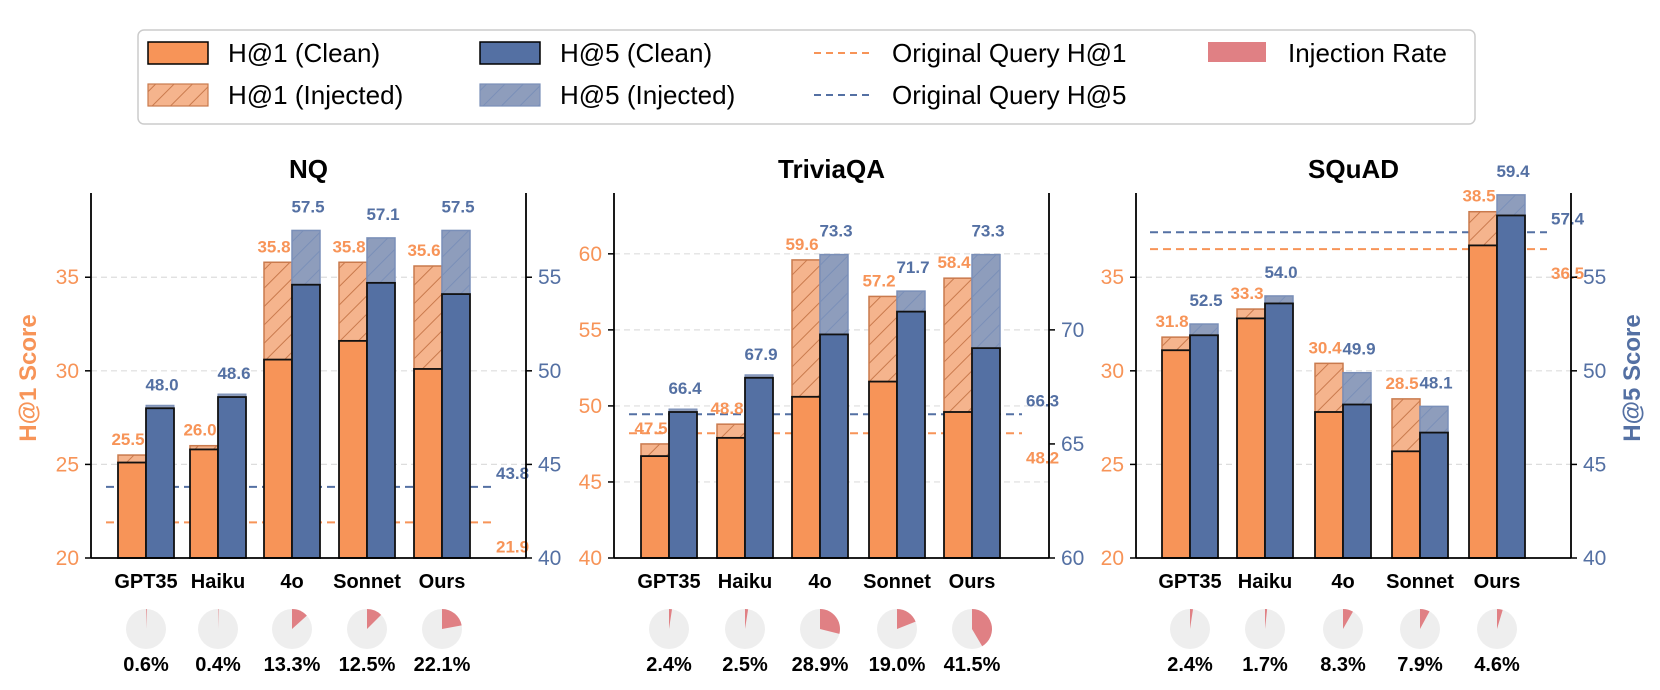 The height and width of the screenshot is (690, 1660). Describe the element at coordinates (745, 665) in the screenshot. I see `injection-rate-label: 2.5%` at that location.